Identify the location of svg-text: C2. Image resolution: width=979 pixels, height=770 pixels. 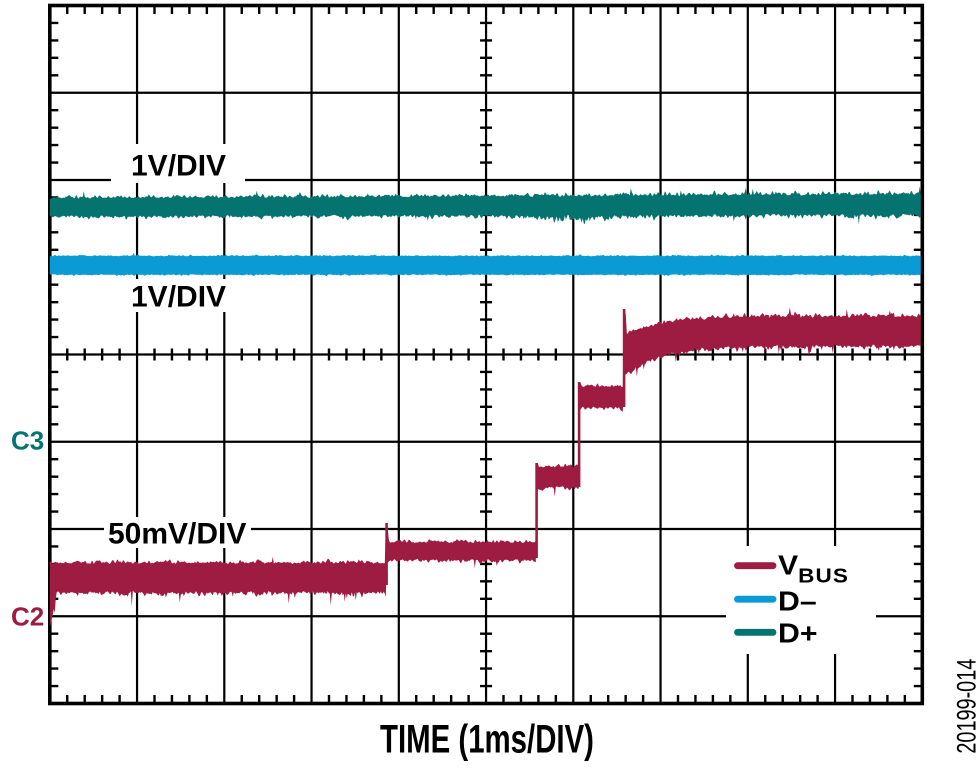
(27, 617).